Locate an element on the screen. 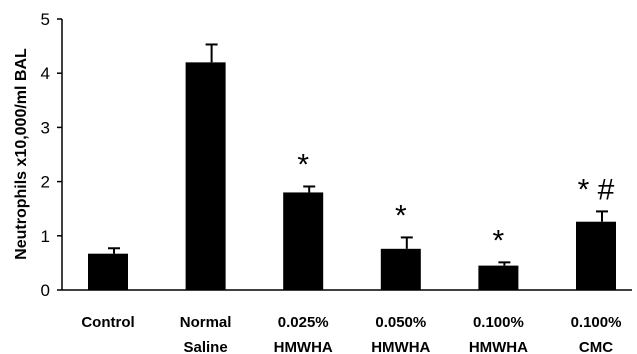  x-category-label: Saline is located at coordinates (206, 346).